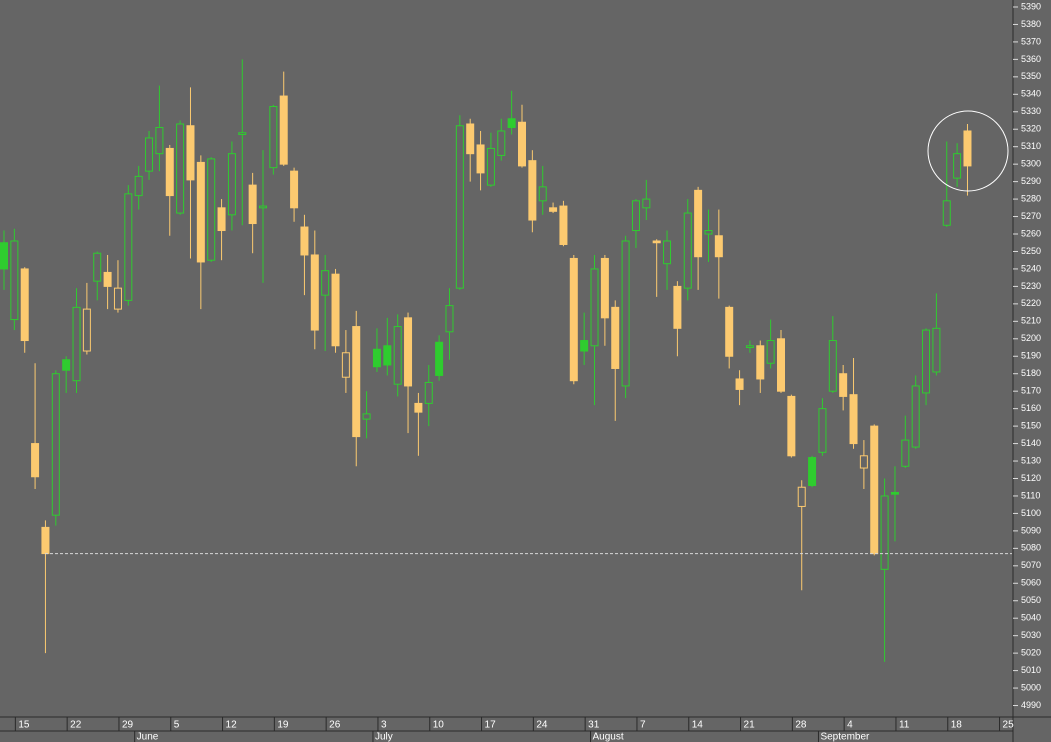 This screenshot has width=1051, height=742. I want to click on month-label: September, so click(845, 737).